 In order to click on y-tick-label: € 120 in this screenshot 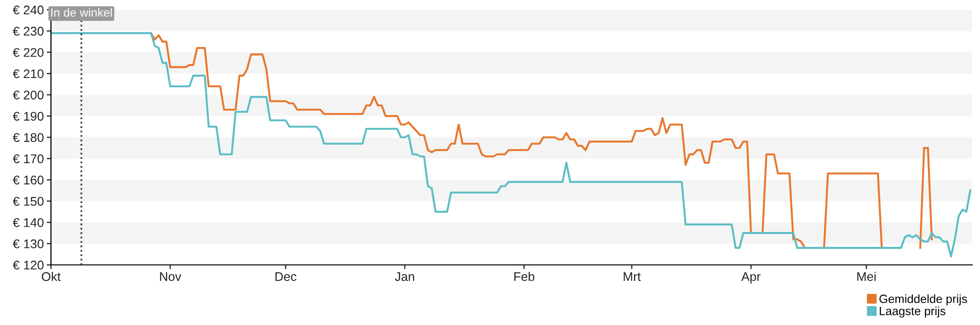, I will do `click(28, 265)`.